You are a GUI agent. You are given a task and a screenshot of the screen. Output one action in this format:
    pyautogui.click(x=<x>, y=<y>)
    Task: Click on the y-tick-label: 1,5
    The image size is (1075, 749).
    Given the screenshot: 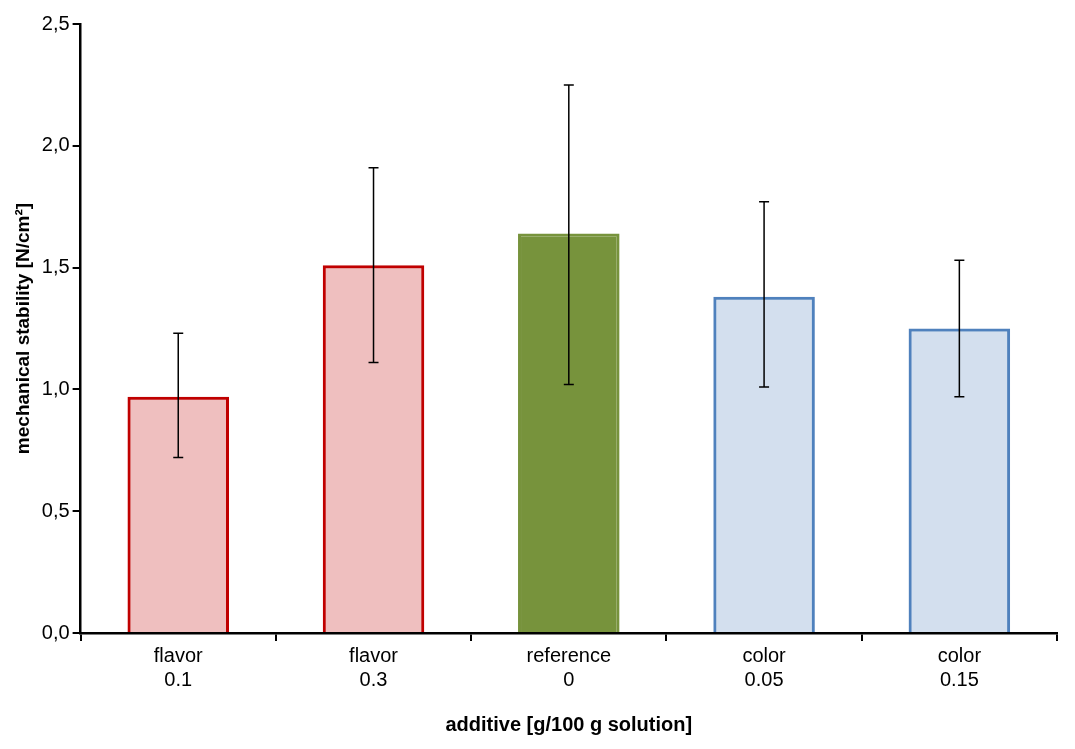 What is the action you would take?
    pyautogui.click(x=55, y=266)
    